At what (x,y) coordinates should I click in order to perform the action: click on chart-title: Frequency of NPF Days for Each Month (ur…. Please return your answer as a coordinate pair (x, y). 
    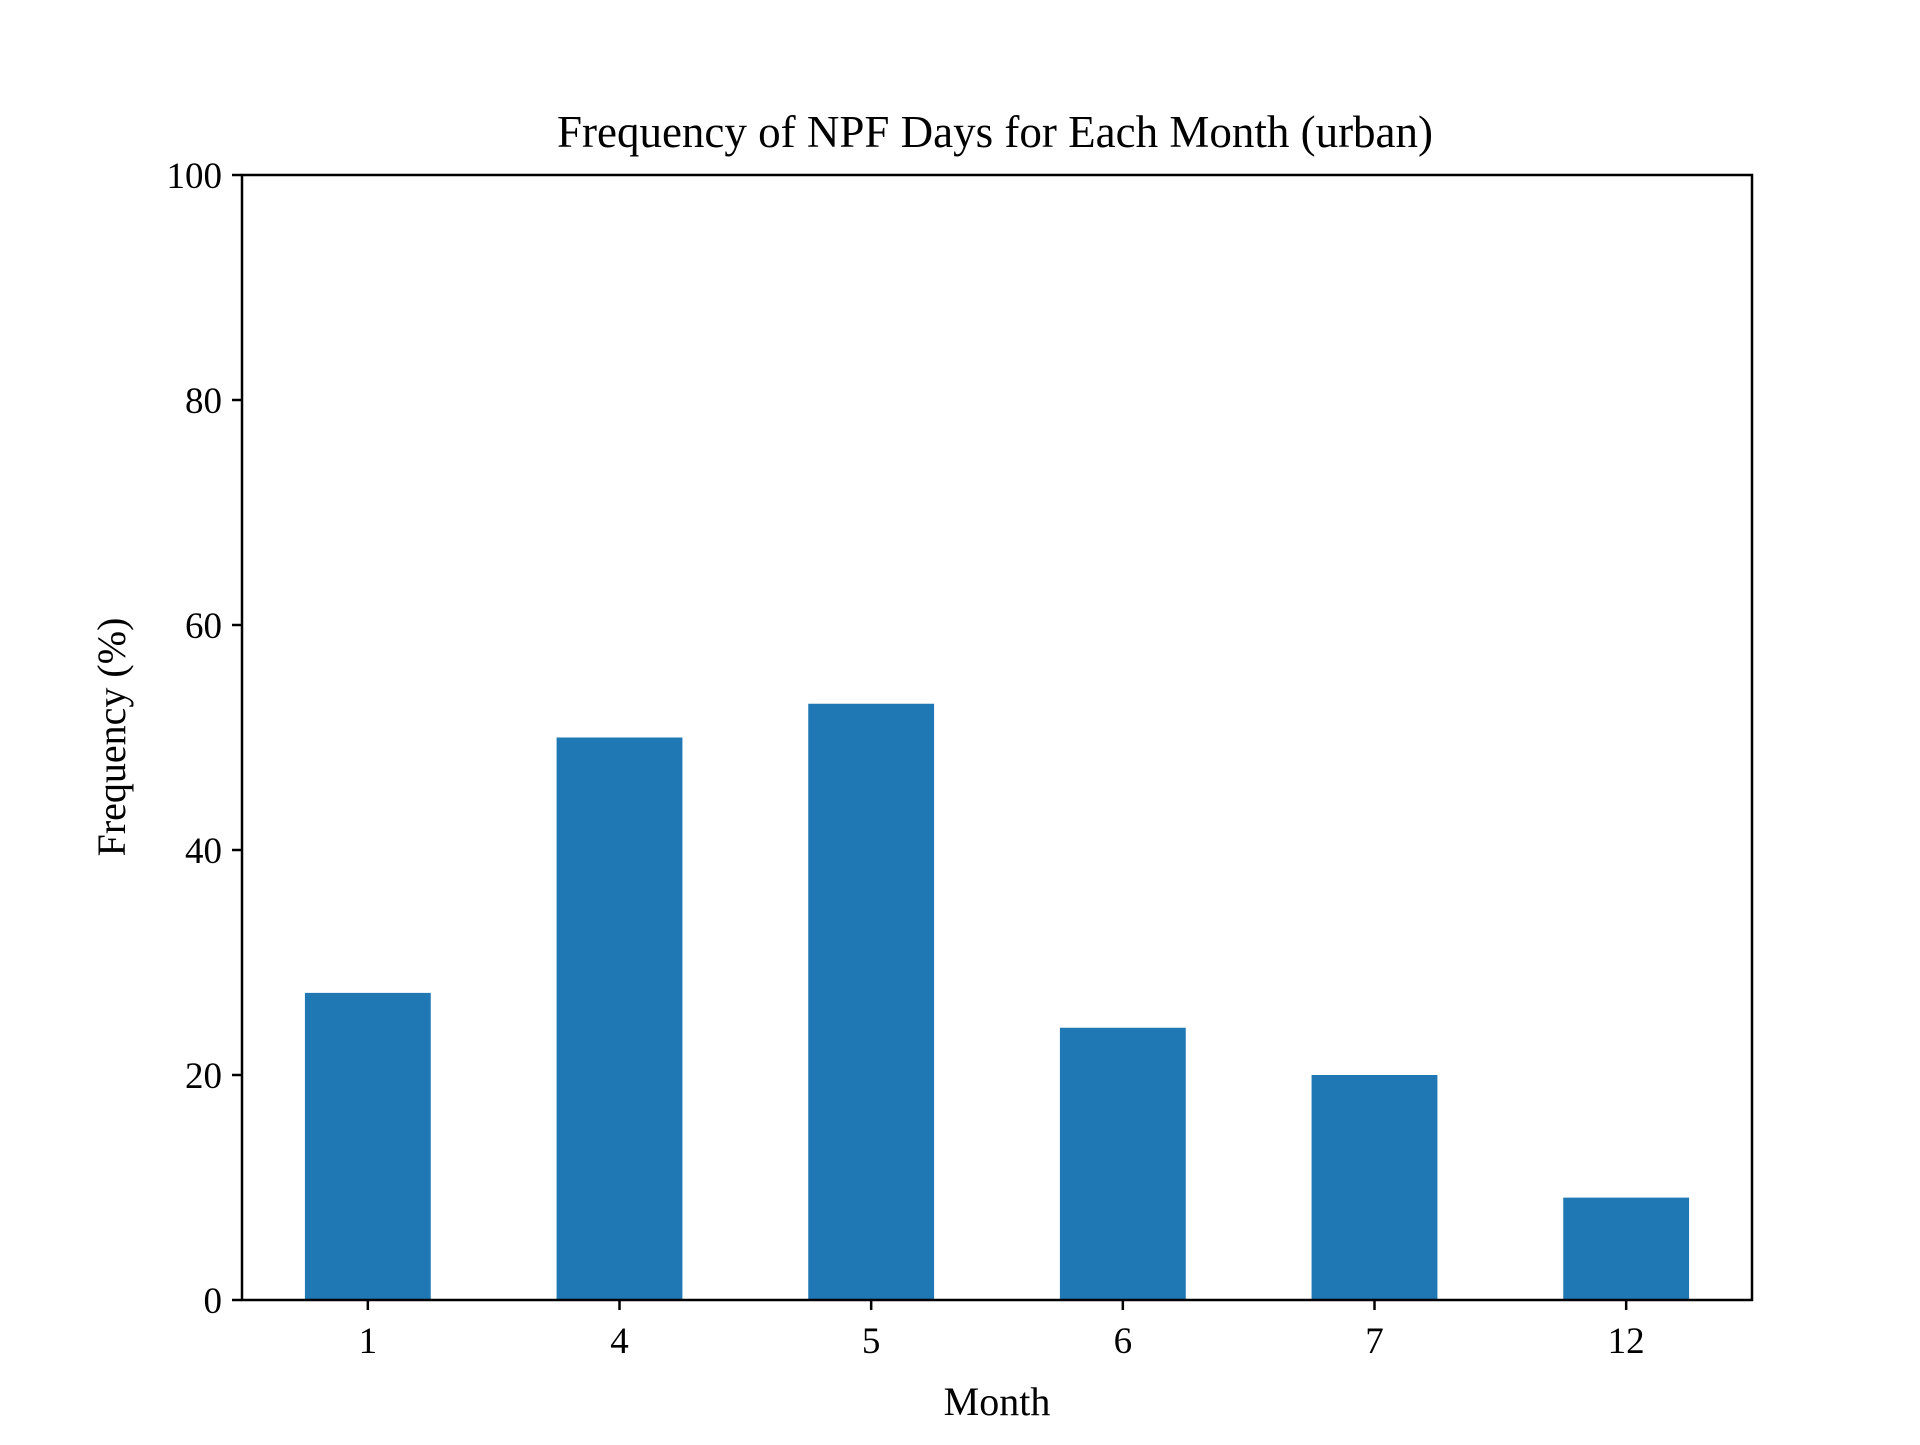
    Looking at the image, I should click on (995, 132).